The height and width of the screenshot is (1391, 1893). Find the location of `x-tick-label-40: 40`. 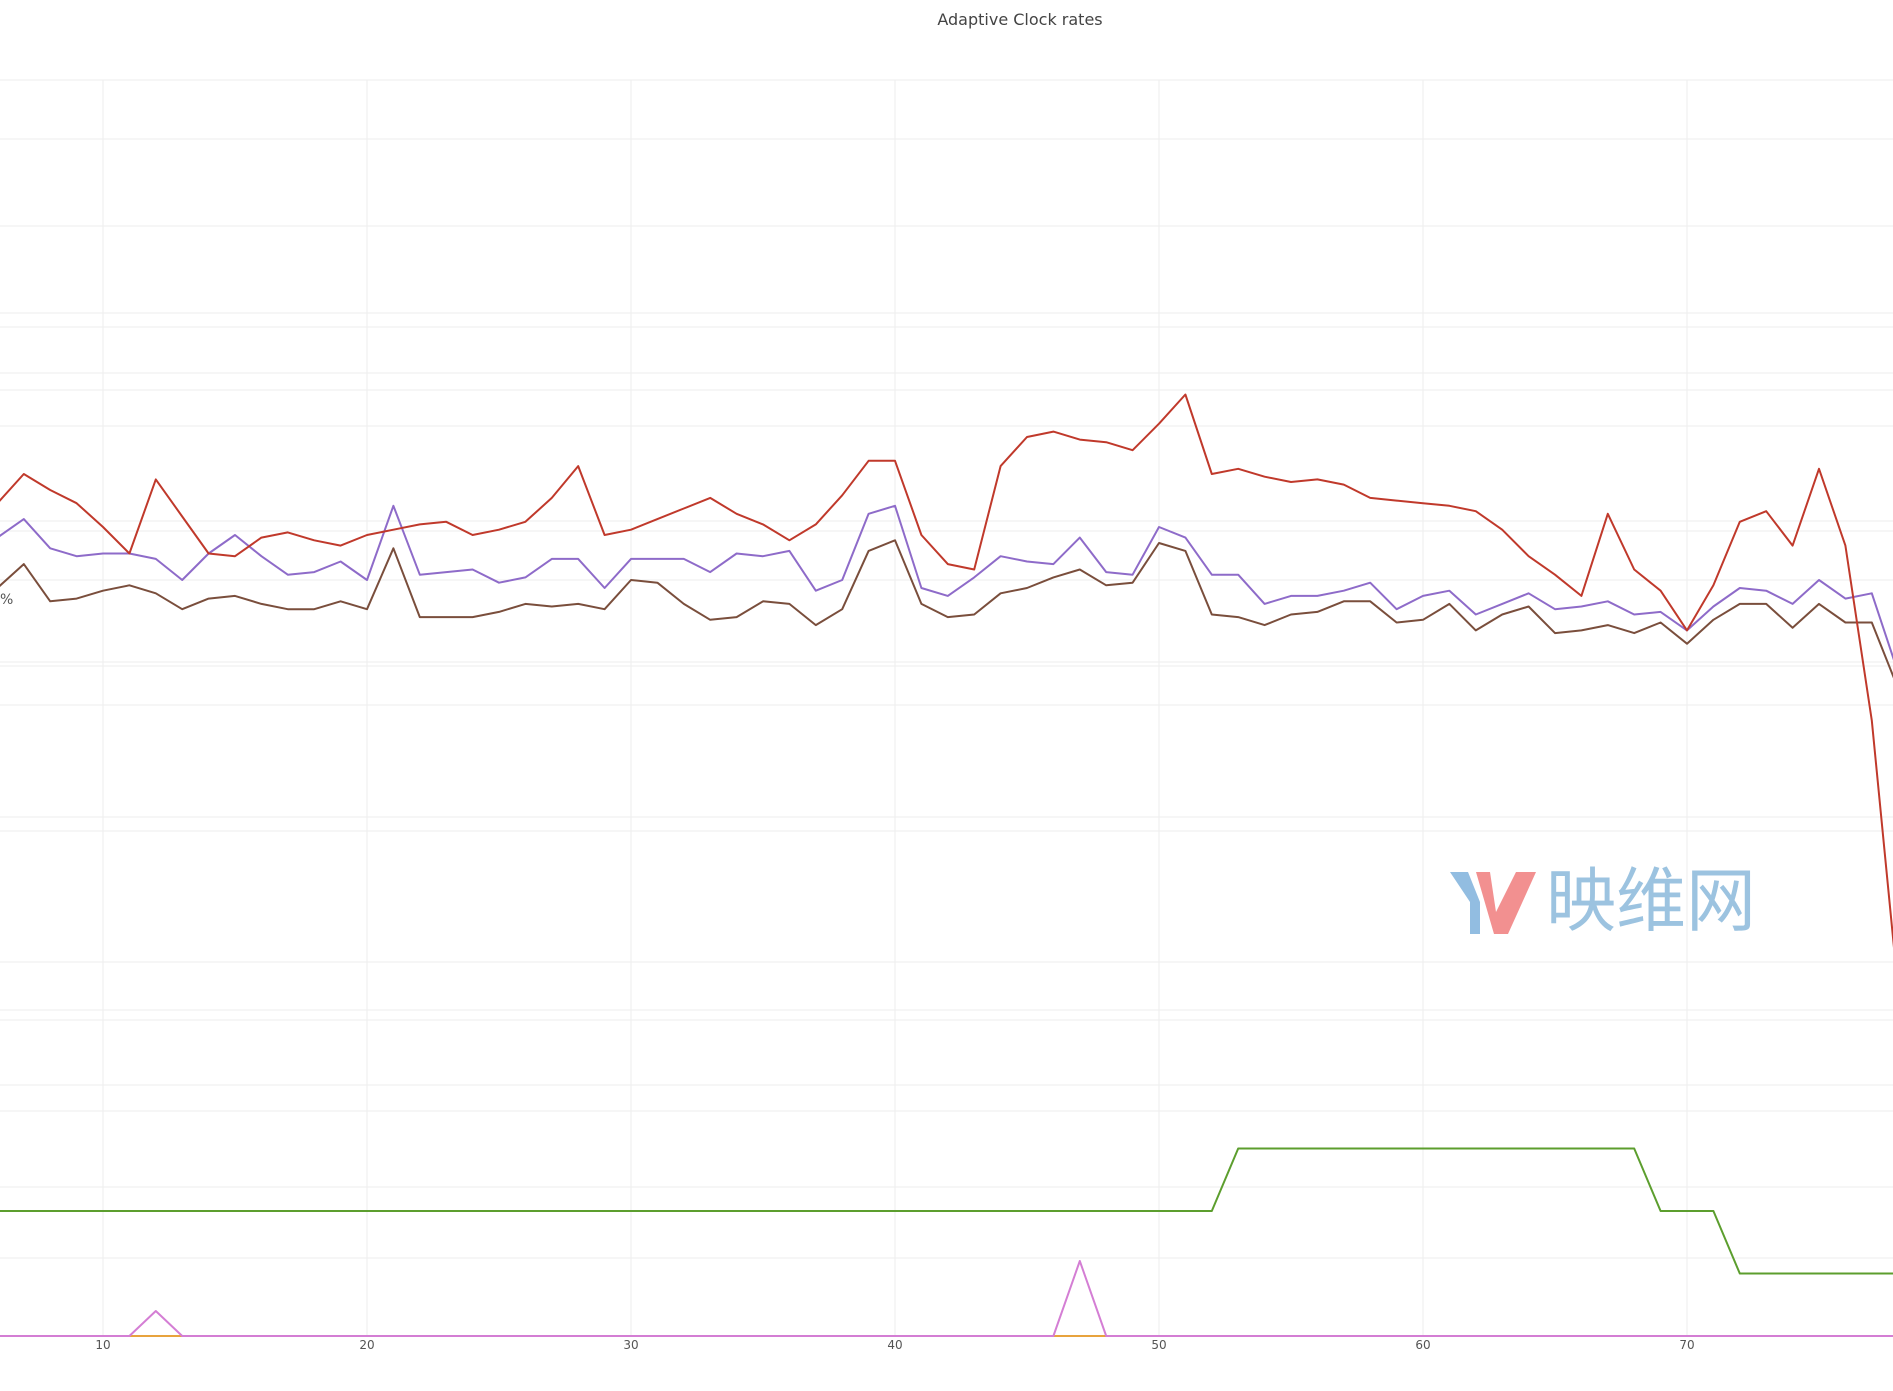

x-tick-label-40: 40 is located at coordinates (894, 1345).